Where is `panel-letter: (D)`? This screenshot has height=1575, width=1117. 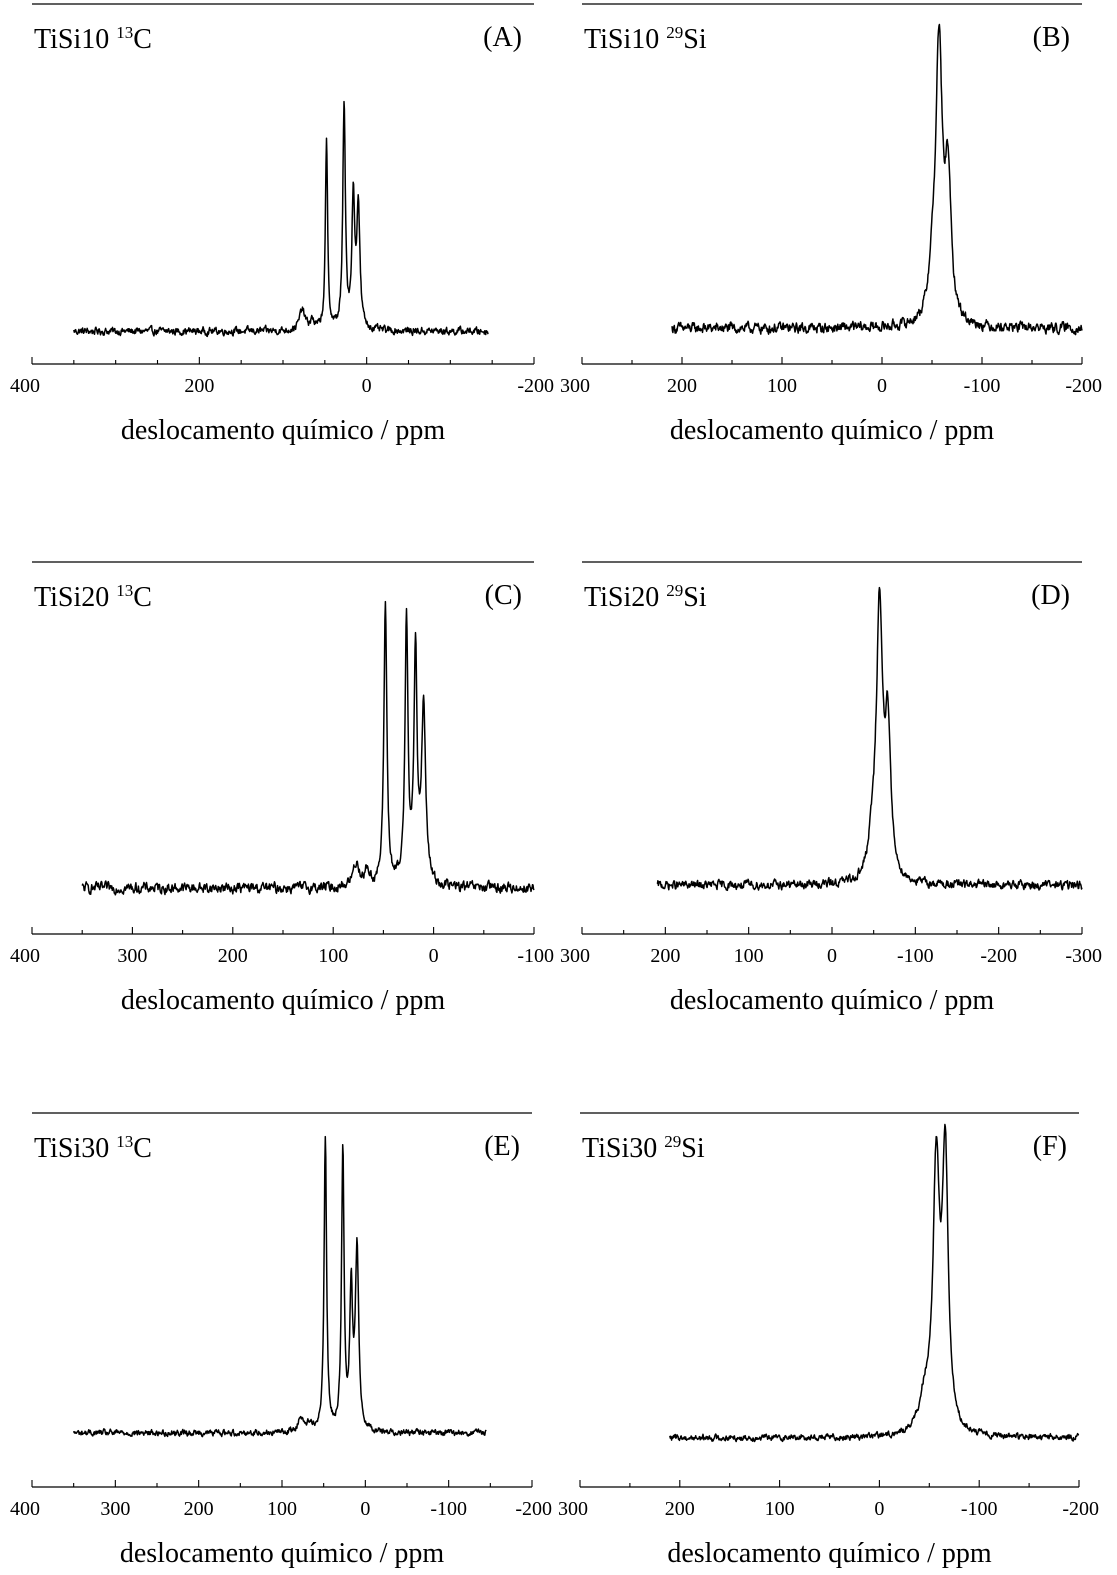 panel-letter: (D) is located at coordinates (1050, 595).